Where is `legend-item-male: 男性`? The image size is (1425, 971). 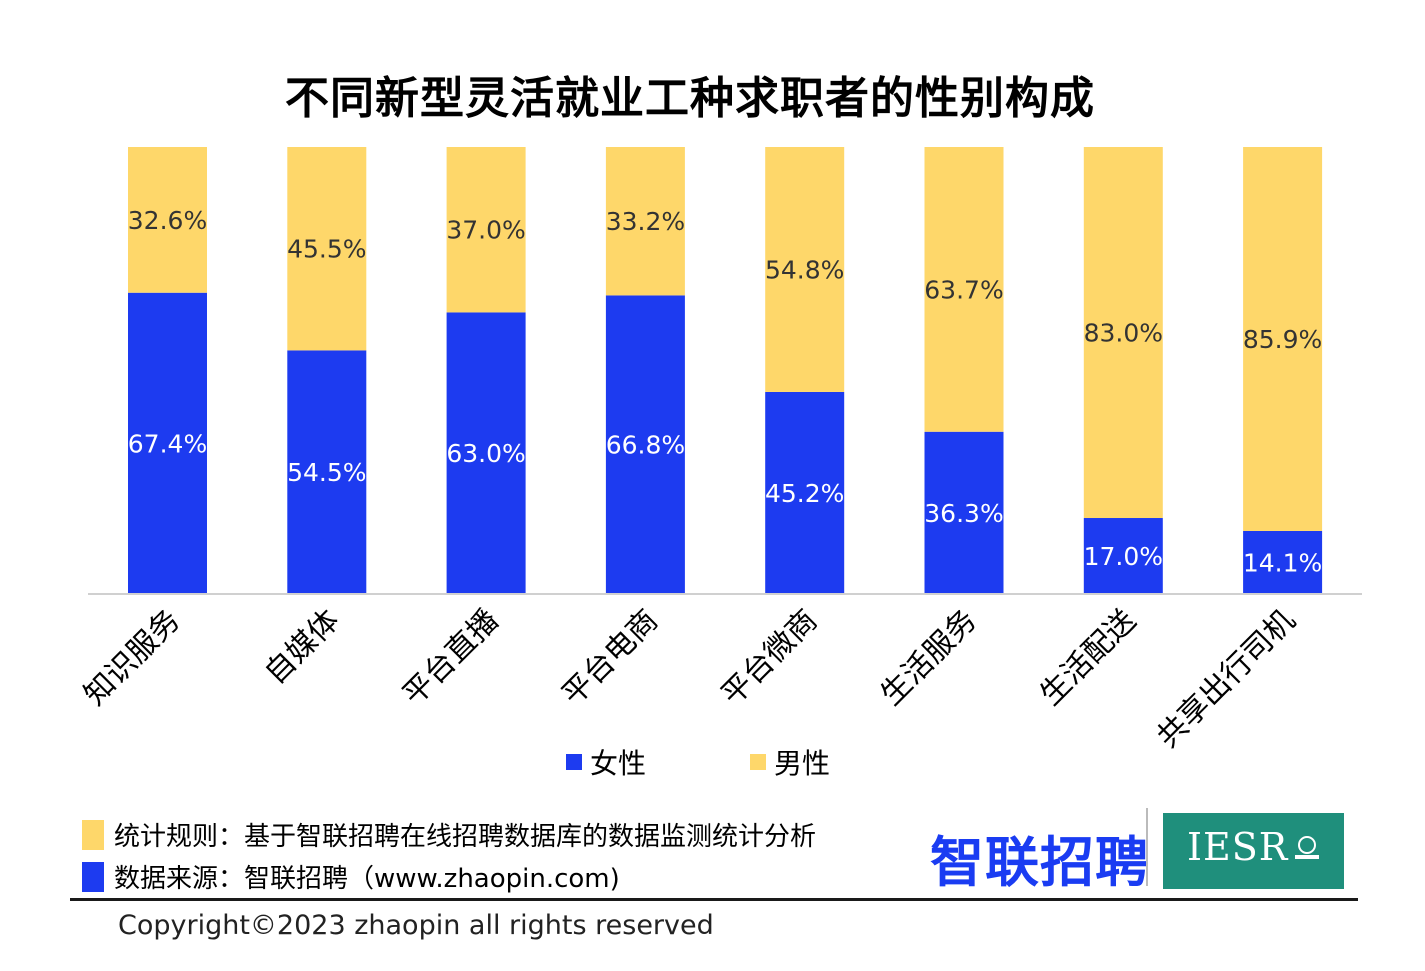
legend-item-male: 男性 is located at coordinates (790, 762).